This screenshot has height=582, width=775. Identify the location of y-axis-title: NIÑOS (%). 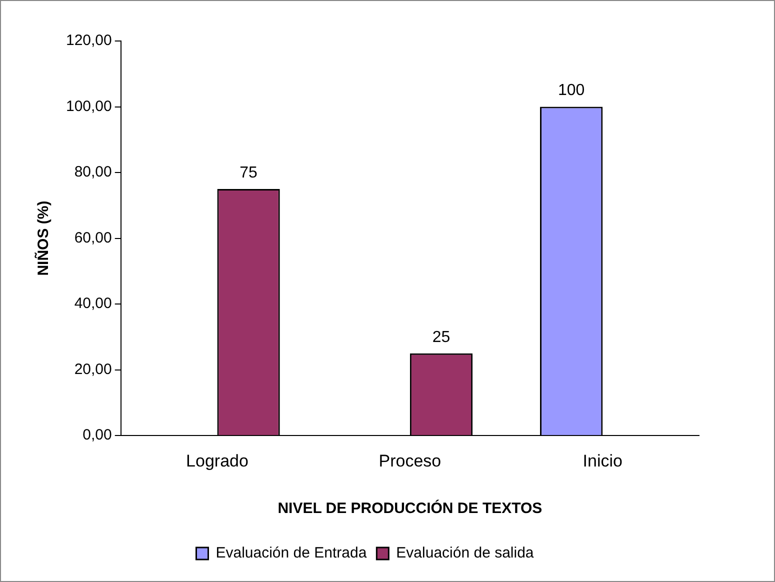
(43, 238).